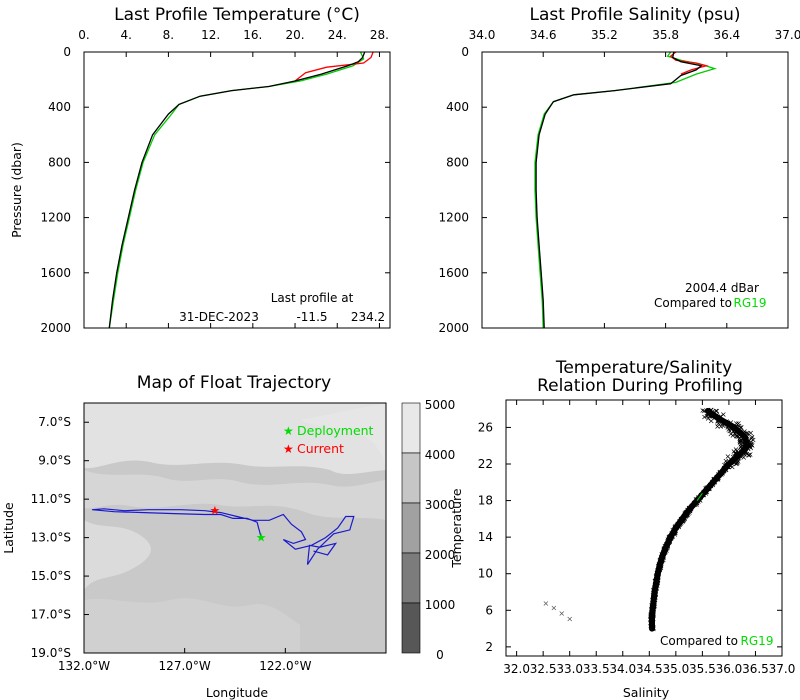  I want to click on latitude-tick-label: 9.0°S, so click(54, 461).